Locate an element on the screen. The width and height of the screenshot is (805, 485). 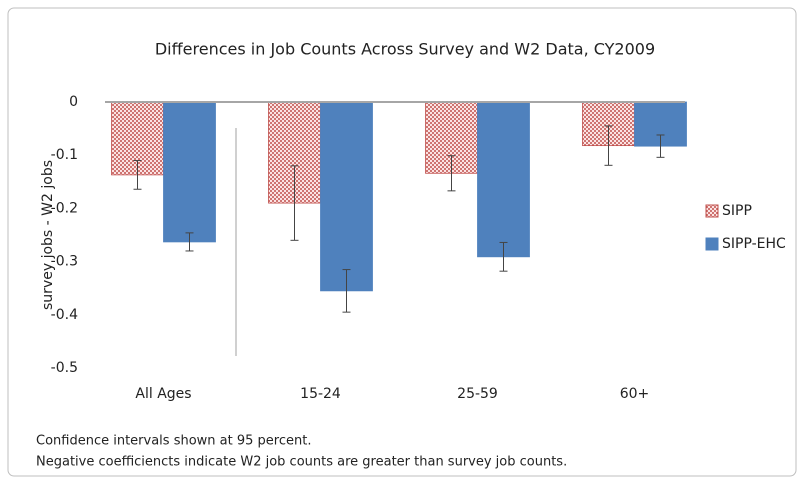
x-tick-label: 15-24 is located at coordinates (320, 394).